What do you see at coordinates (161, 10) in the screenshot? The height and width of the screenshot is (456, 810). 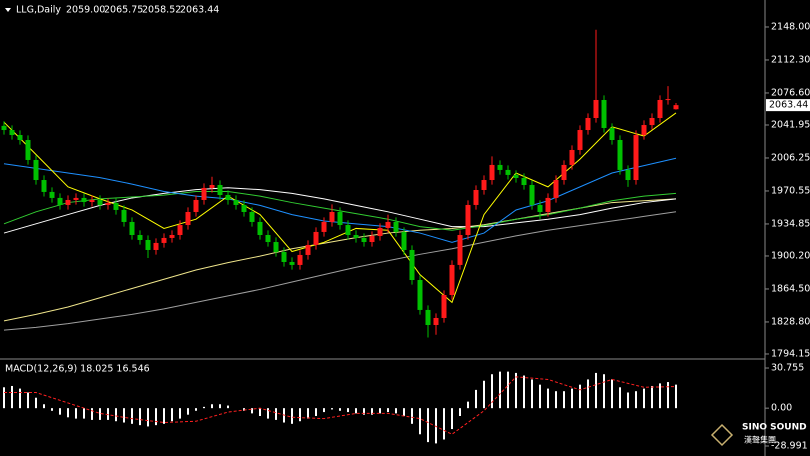 I see `header-low: 2058.52` at bounding box center [161, 10].